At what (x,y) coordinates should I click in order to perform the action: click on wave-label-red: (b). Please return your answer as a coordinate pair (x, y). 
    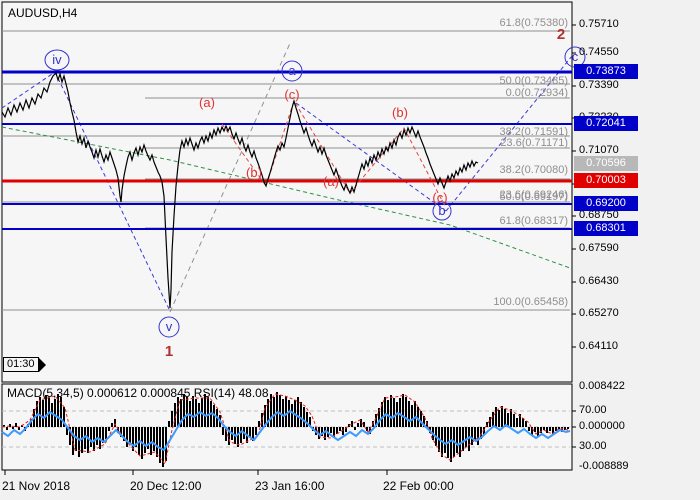
    Looking at the image, I should click on (254, 172).